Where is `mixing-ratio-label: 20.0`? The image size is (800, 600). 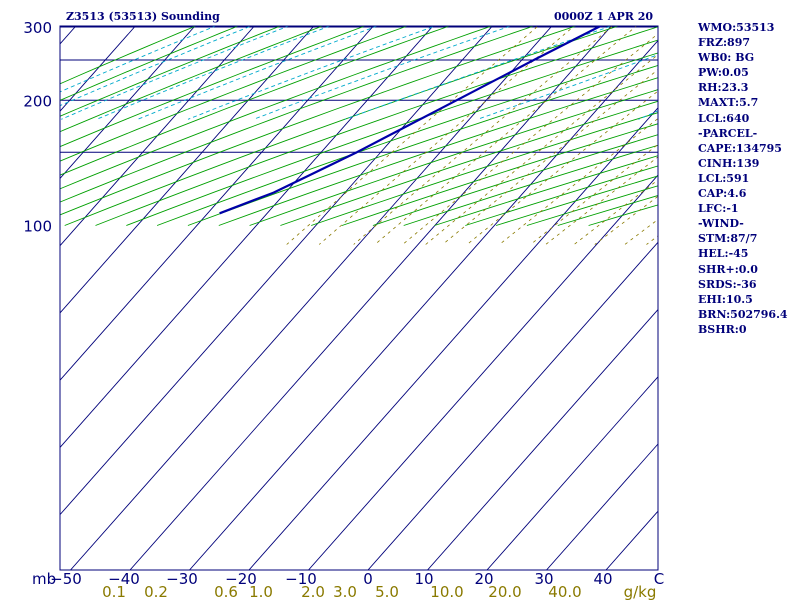 mixing-ratio-label: 20.0 is located at coordinates (504, 591).